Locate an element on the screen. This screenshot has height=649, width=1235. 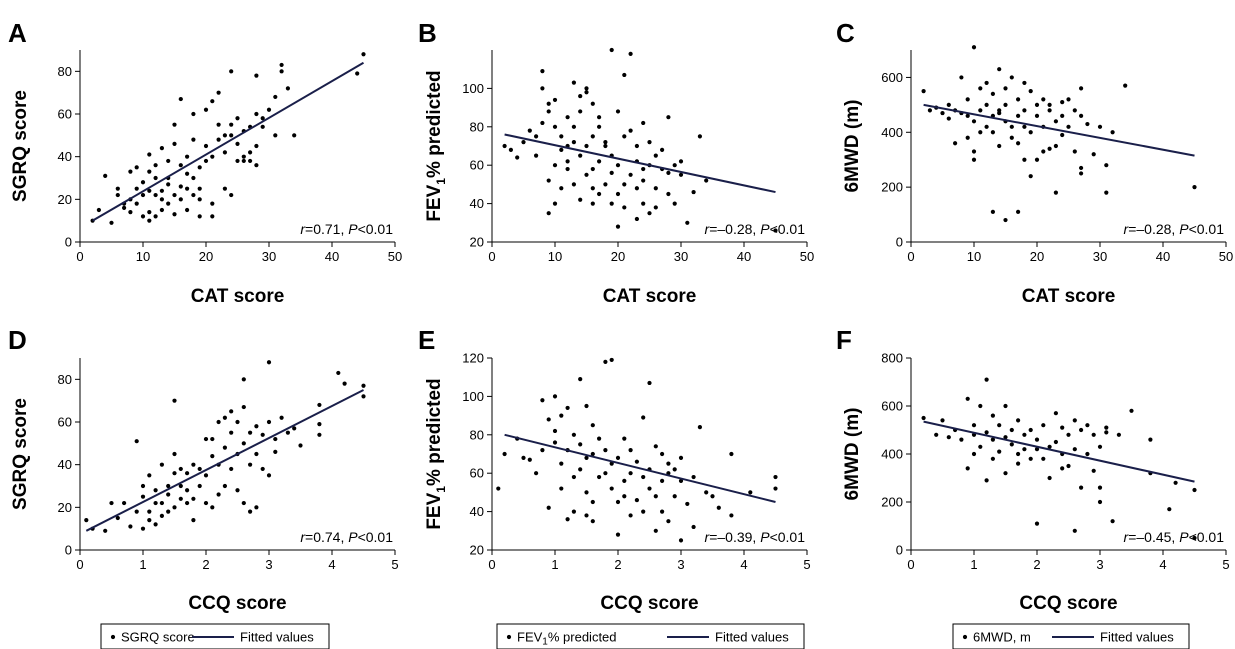
annotation-r-value: =–0.39, is located at coordinates (734, 537).